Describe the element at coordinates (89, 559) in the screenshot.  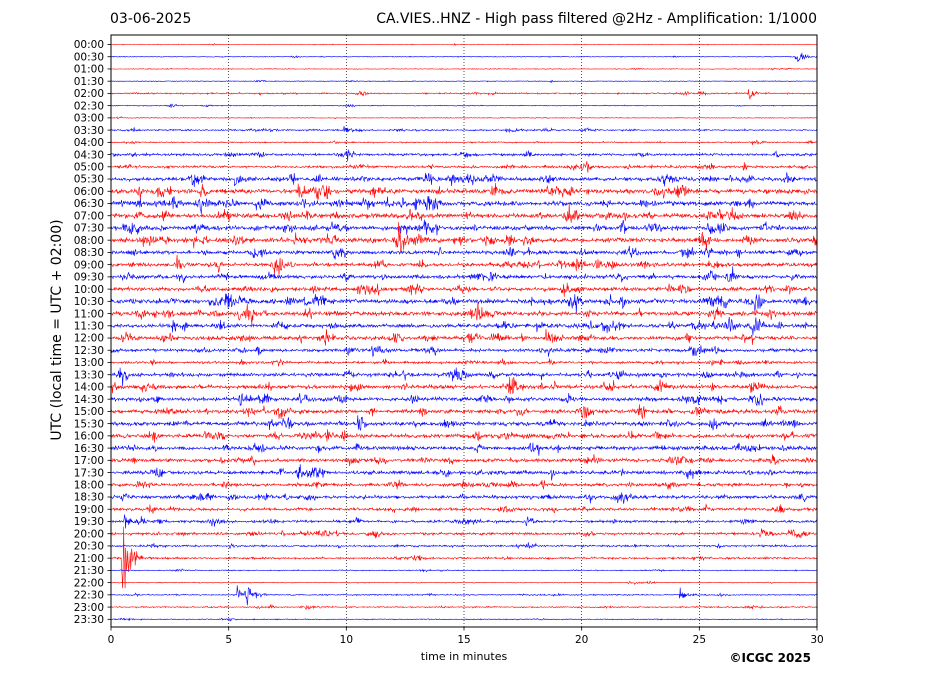
I see `y-tick-label-2100: 21:00` at that location.